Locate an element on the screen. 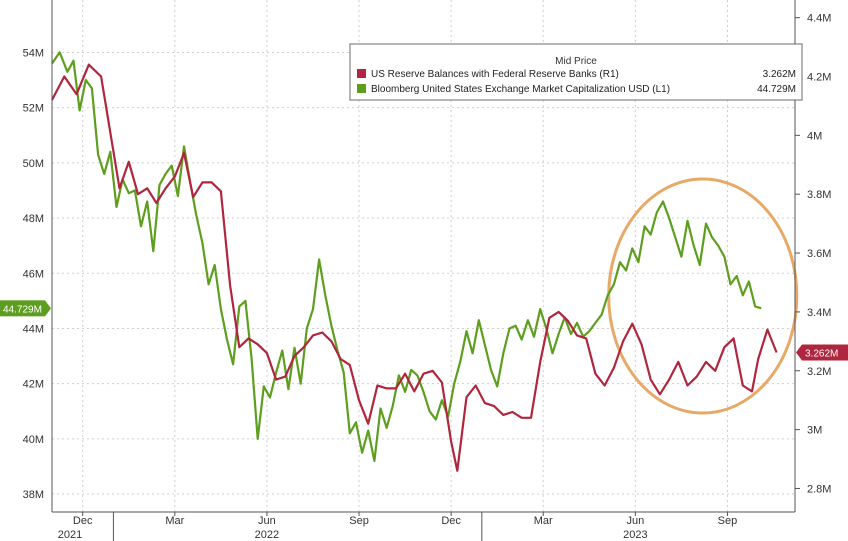 This screenshot has width=848, height=541. legend-box is located at coordinates (576, 72).